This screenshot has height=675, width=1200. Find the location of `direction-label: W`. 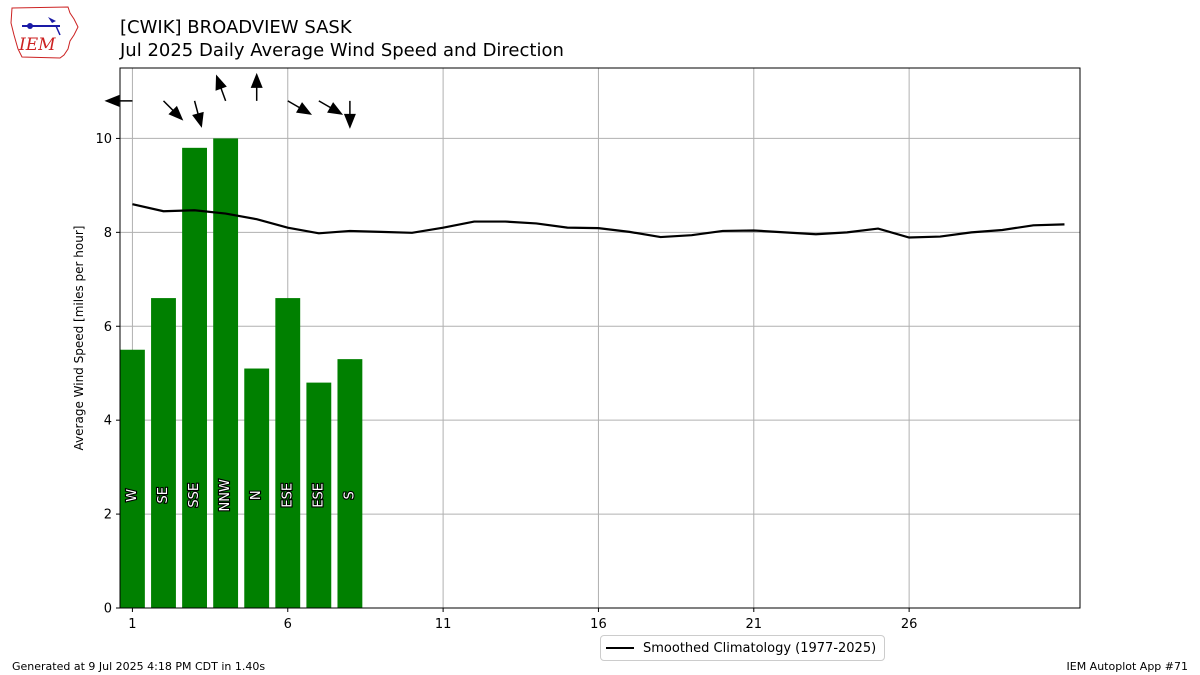

direction-label: W is located at coordinates (132, 495).